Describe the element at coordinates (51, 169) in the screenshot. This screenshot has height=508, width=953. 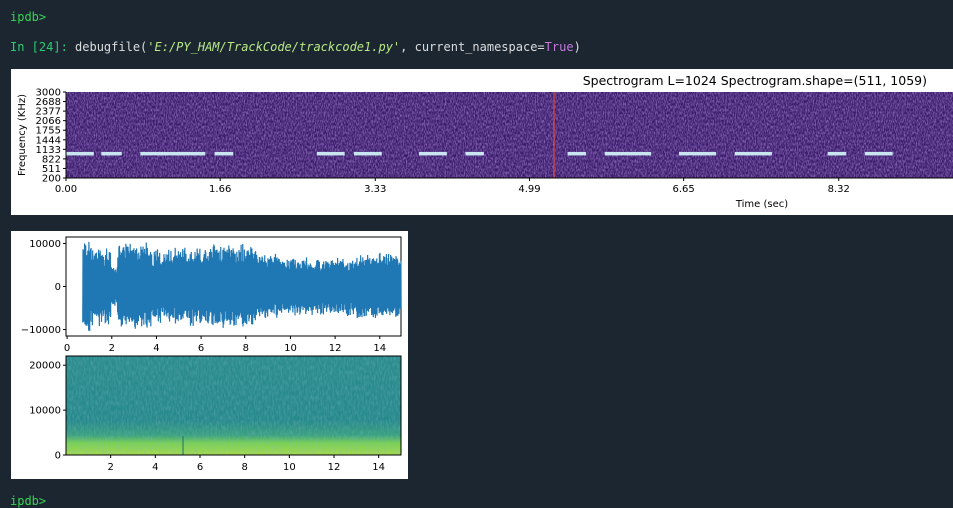
I see `spectrogram-y-tick-label: 511` at that location.